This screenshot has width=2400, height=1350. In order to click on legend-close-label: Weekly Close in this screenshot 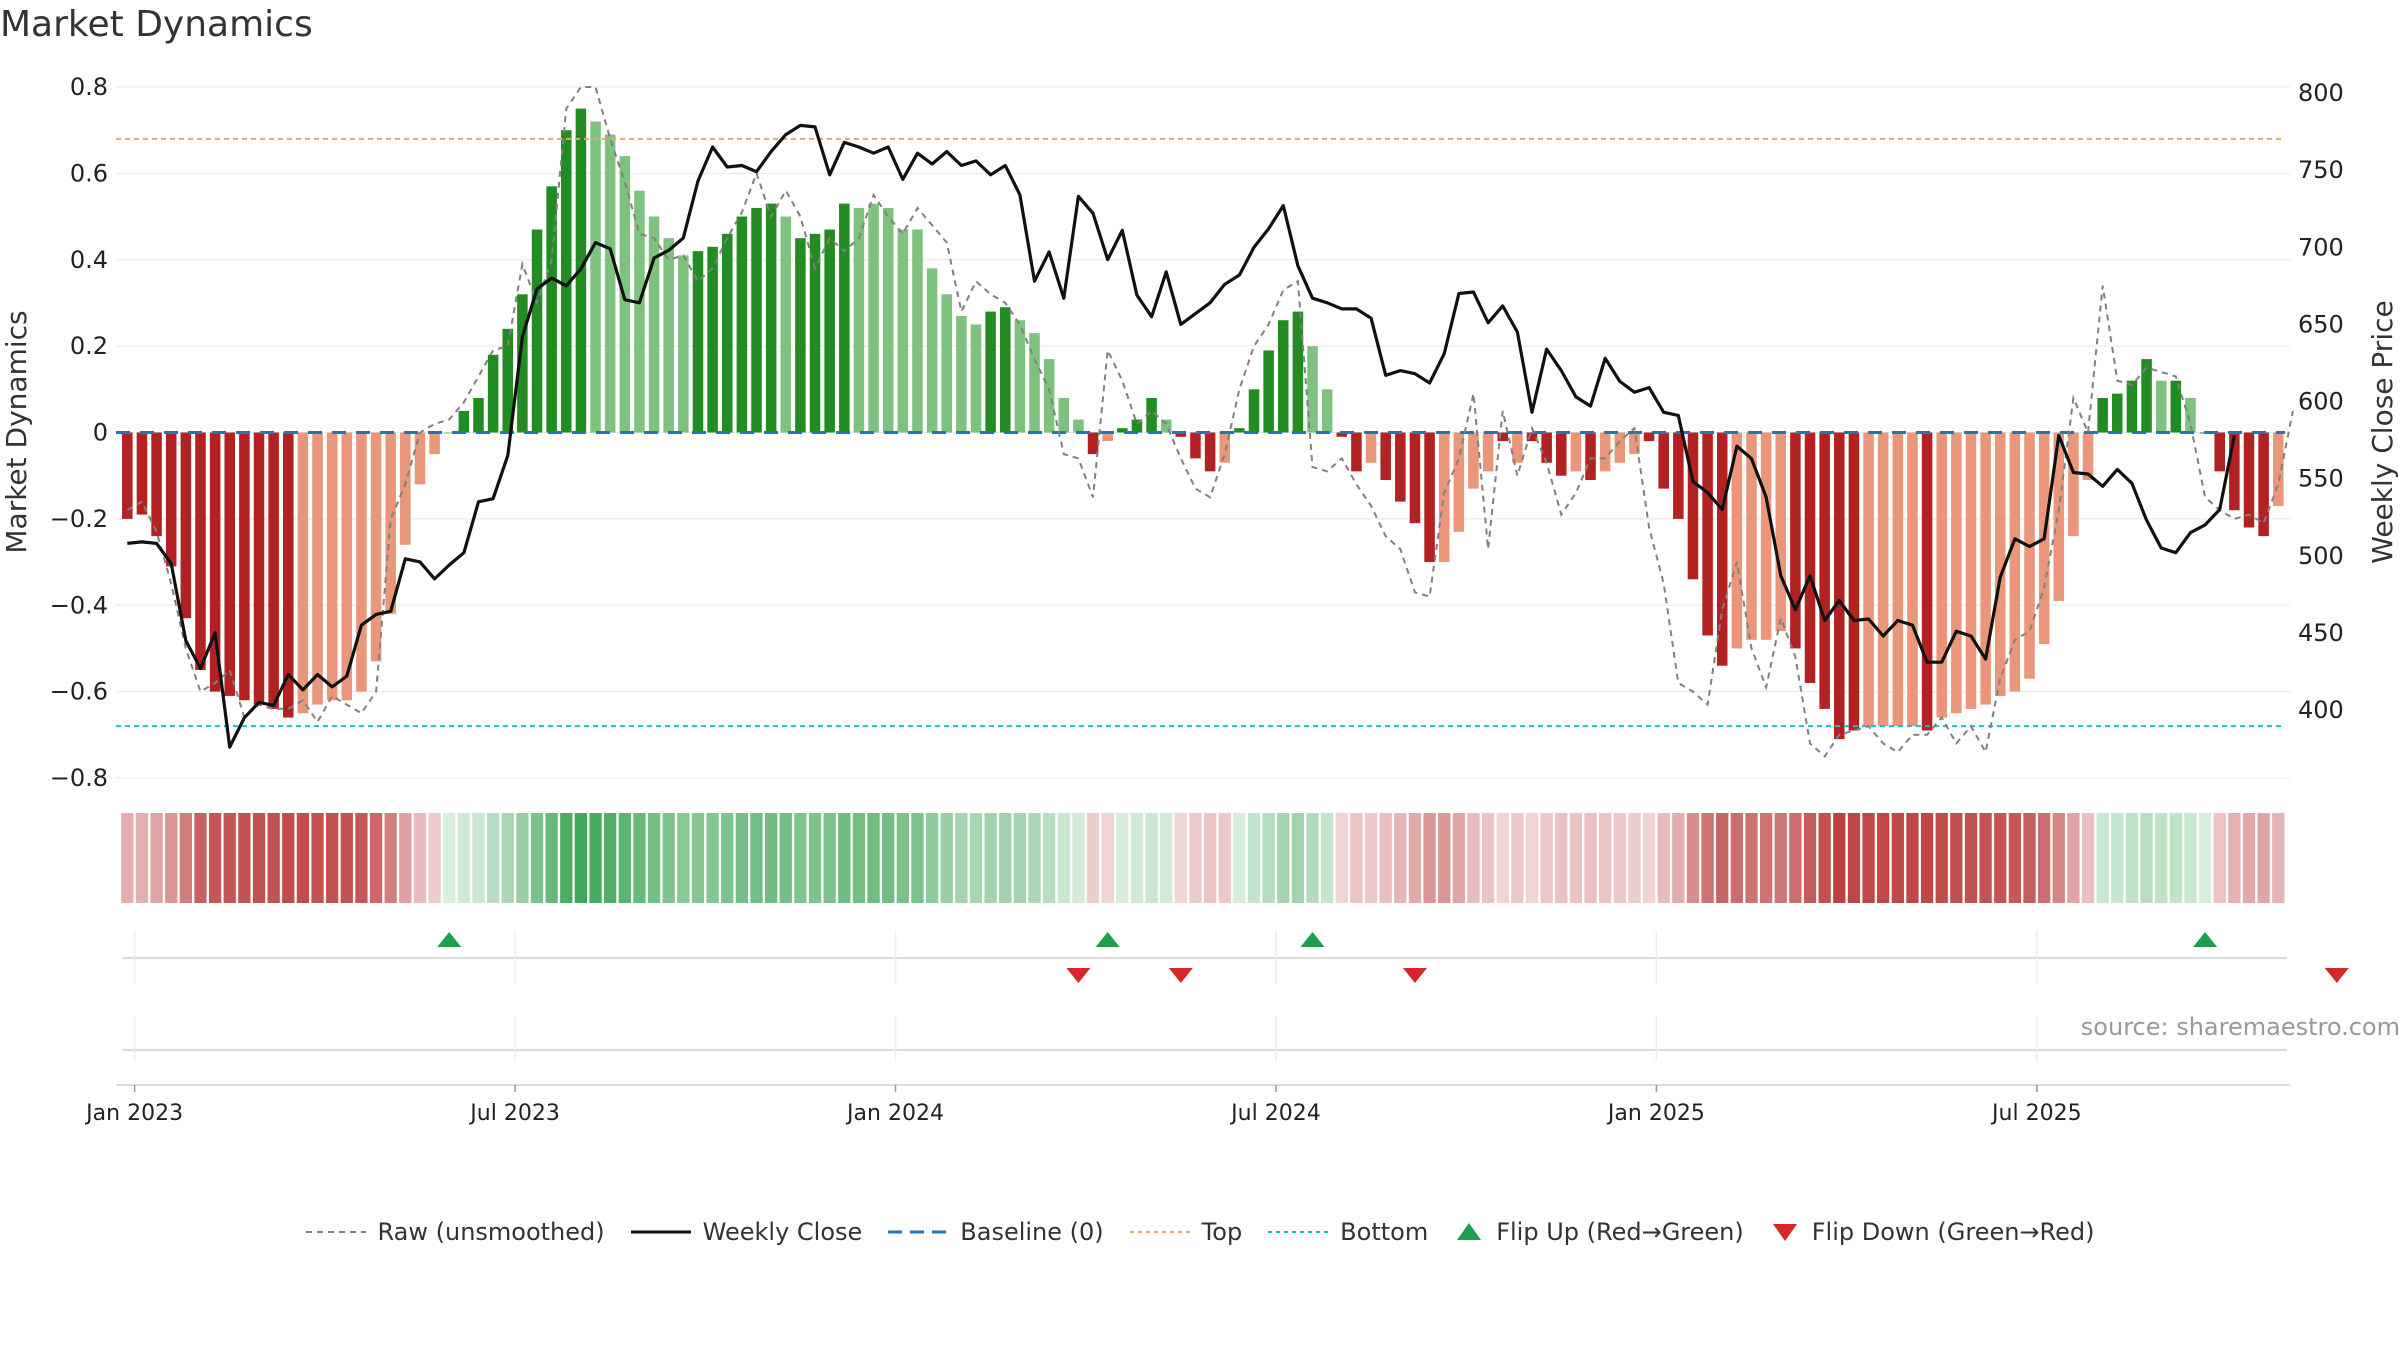, I will do `click(782, 1232)`.